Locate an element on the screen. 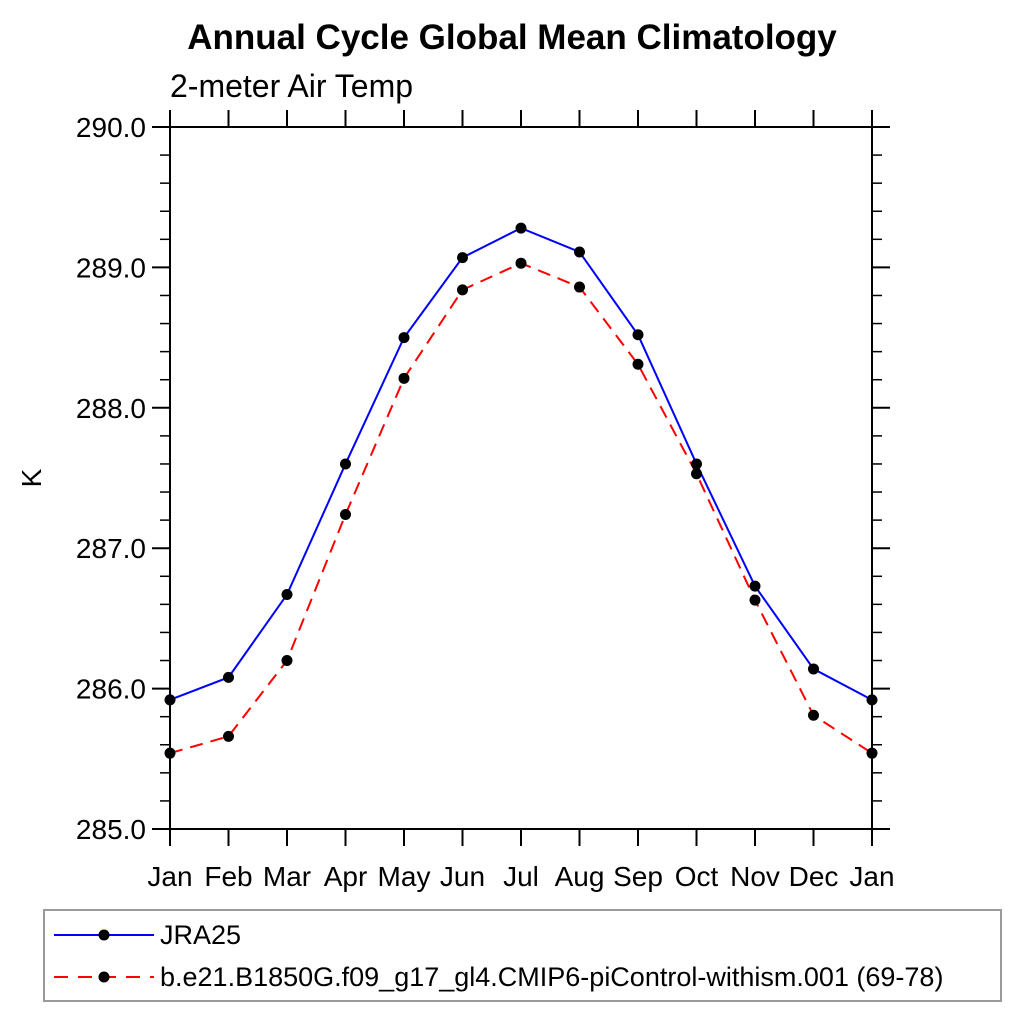 This screenshot has height=1024, width=1024. x-tick-label: Dec is located at coordinates (814, 876).